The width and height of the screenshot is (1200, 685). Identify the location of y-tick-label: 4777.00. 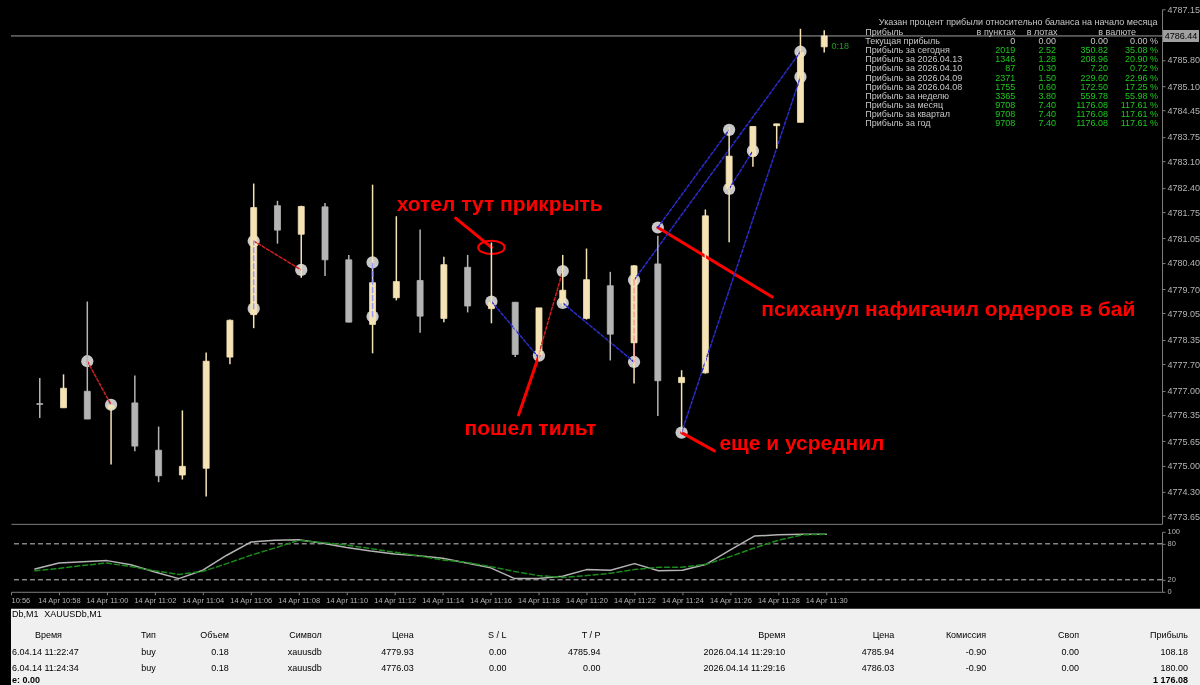
(1183, 391).